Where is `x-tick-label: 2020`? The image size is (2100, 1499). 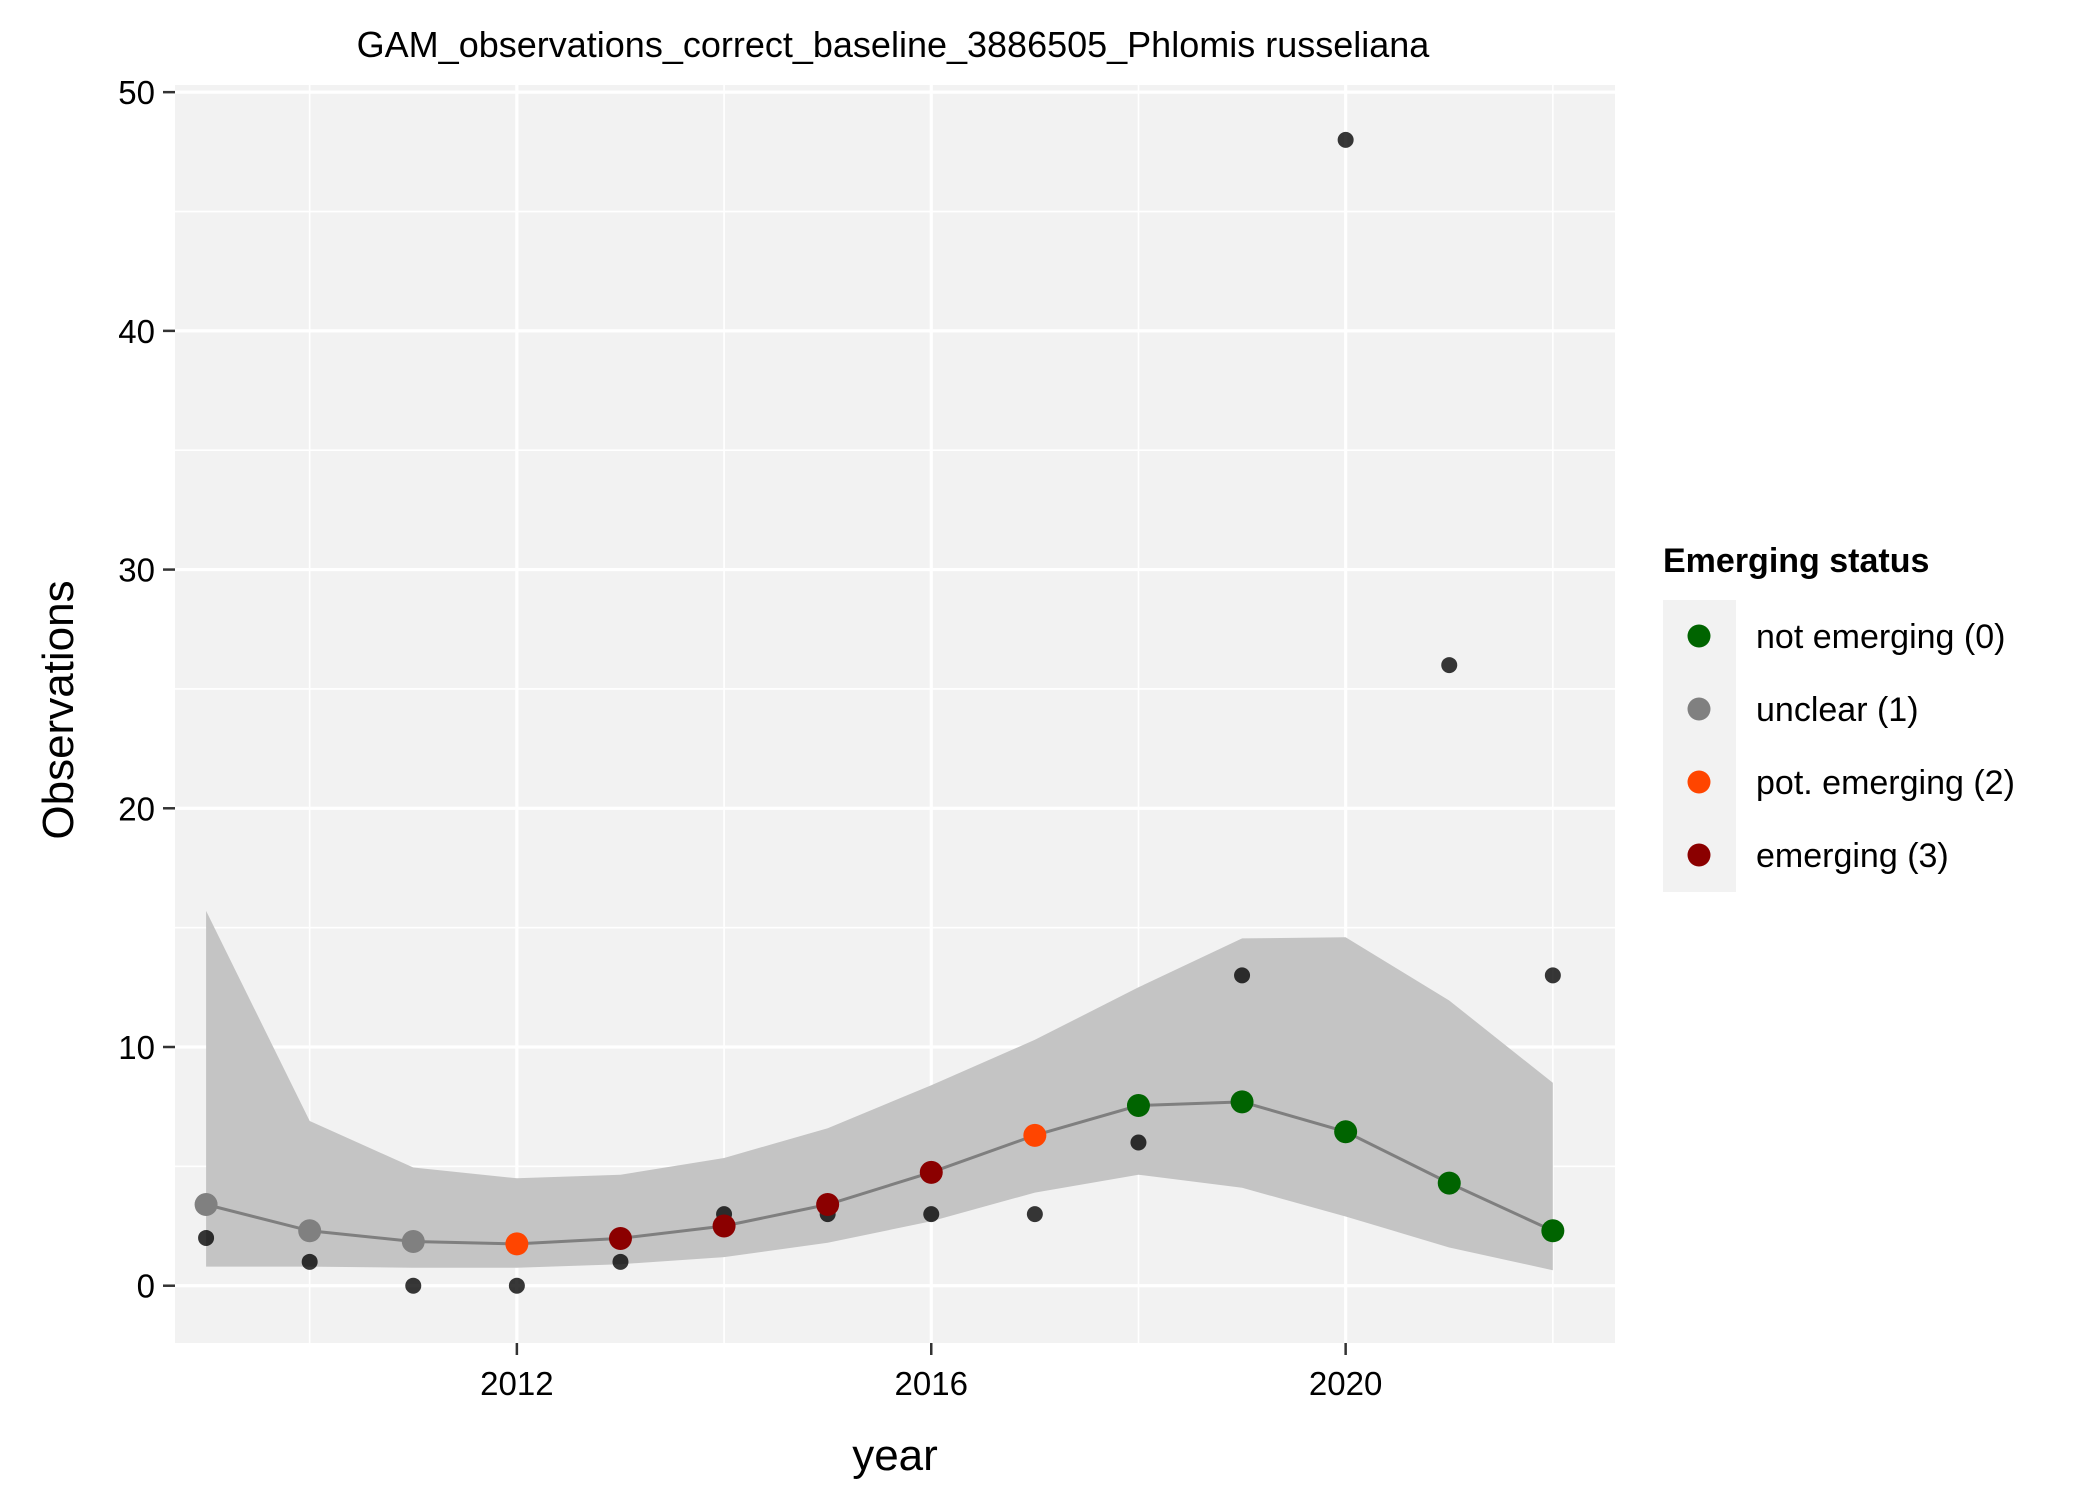
x-tick-label: 2020 is located at coordinates (1345, 1383).